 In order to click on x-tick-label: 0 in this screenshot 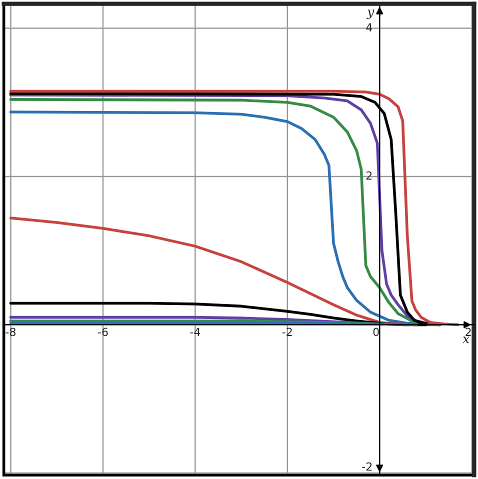, I will do `click(376, 332)`.